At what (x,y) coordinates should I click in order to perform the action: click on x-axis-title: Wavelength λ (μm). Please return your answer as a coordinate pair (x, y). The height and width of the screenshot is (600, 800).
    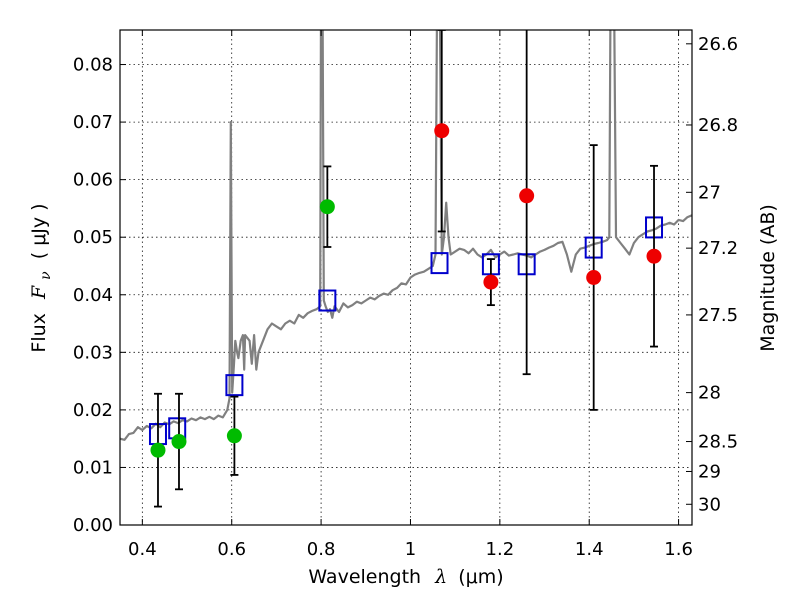
    Looking at the image, I should click on (405, 577).